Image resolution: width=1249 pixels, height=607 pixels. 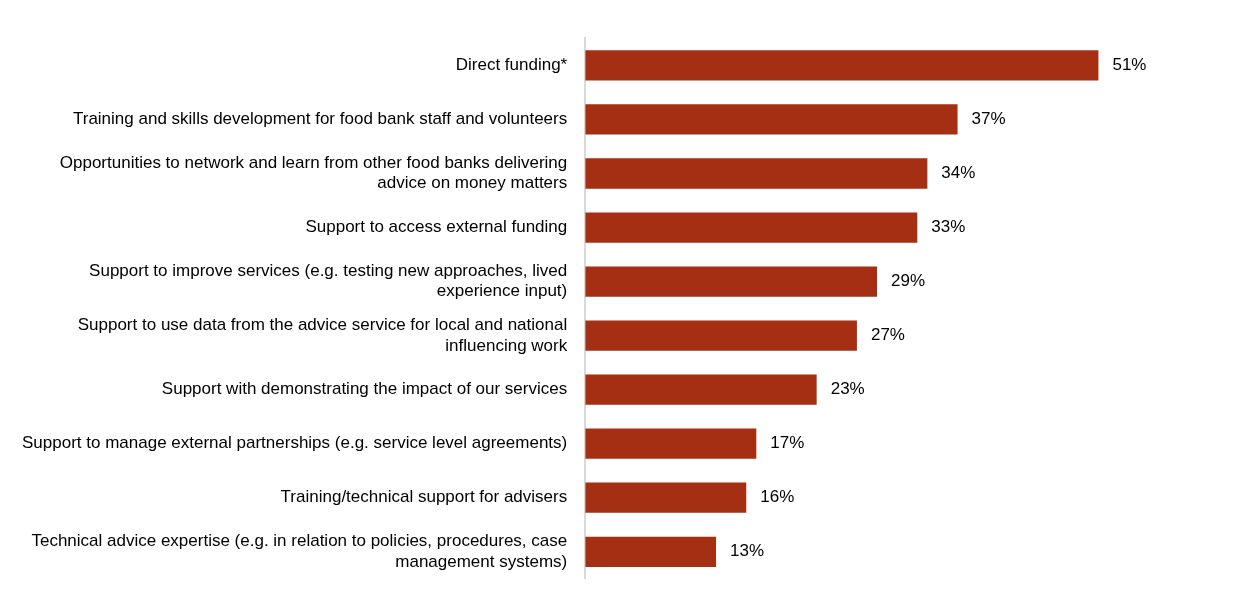 What do you see at coordinates (747, 551) in the screenshot?
I see `data-label: 13%` at bounding box center [747, 551].